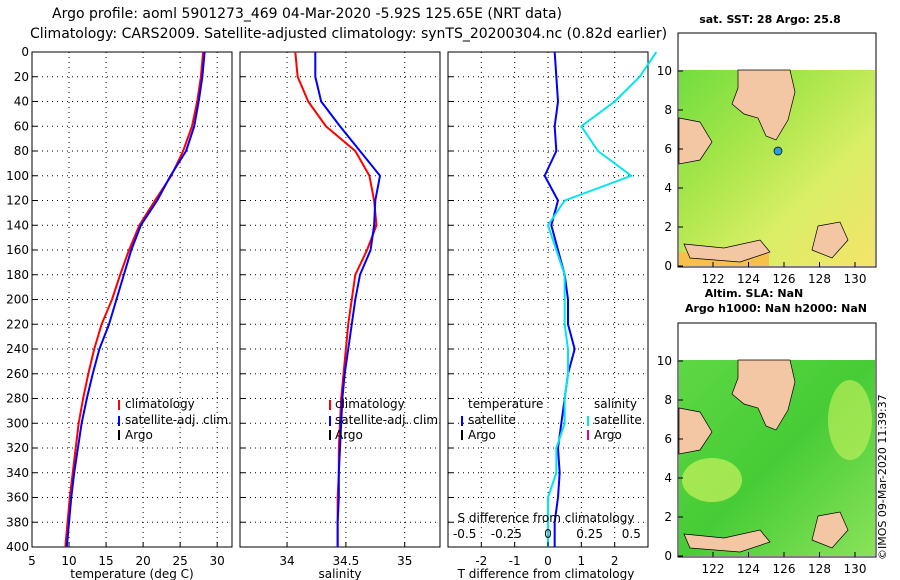  What do you see at coordinates (17, 448) in the screenshot?
I see `y-tick-label: 320` at bounding box center [17, 448].